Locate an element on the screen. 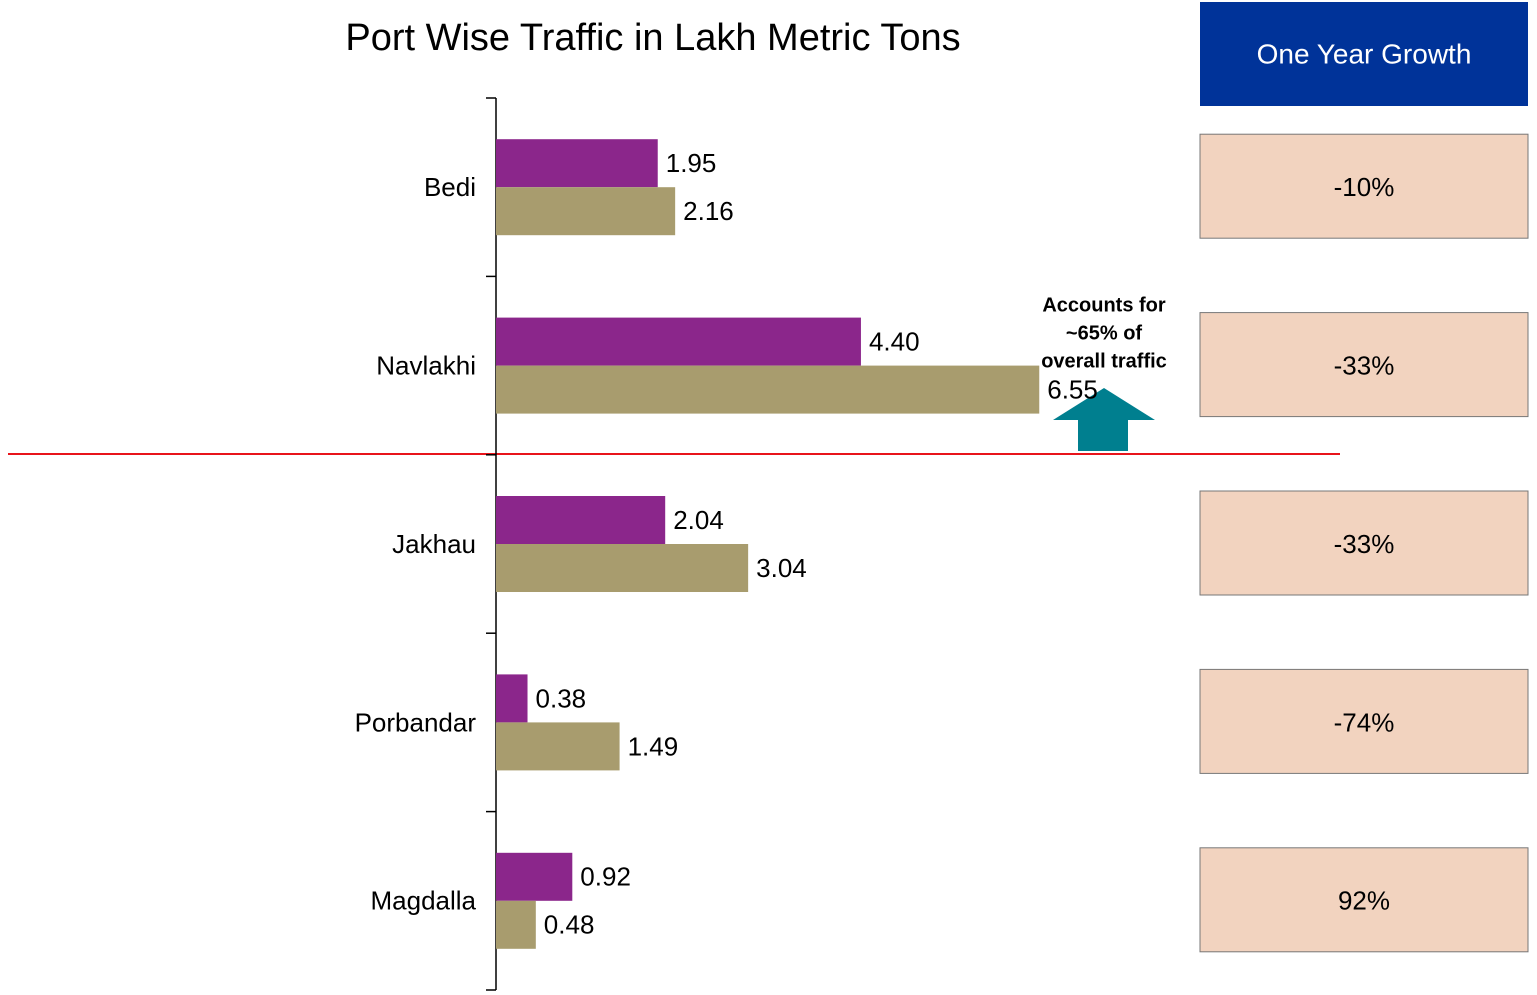 This screenshot has width=1537, height=995. table-header-text: One Year Growth is located at coordinates (1364, 53).